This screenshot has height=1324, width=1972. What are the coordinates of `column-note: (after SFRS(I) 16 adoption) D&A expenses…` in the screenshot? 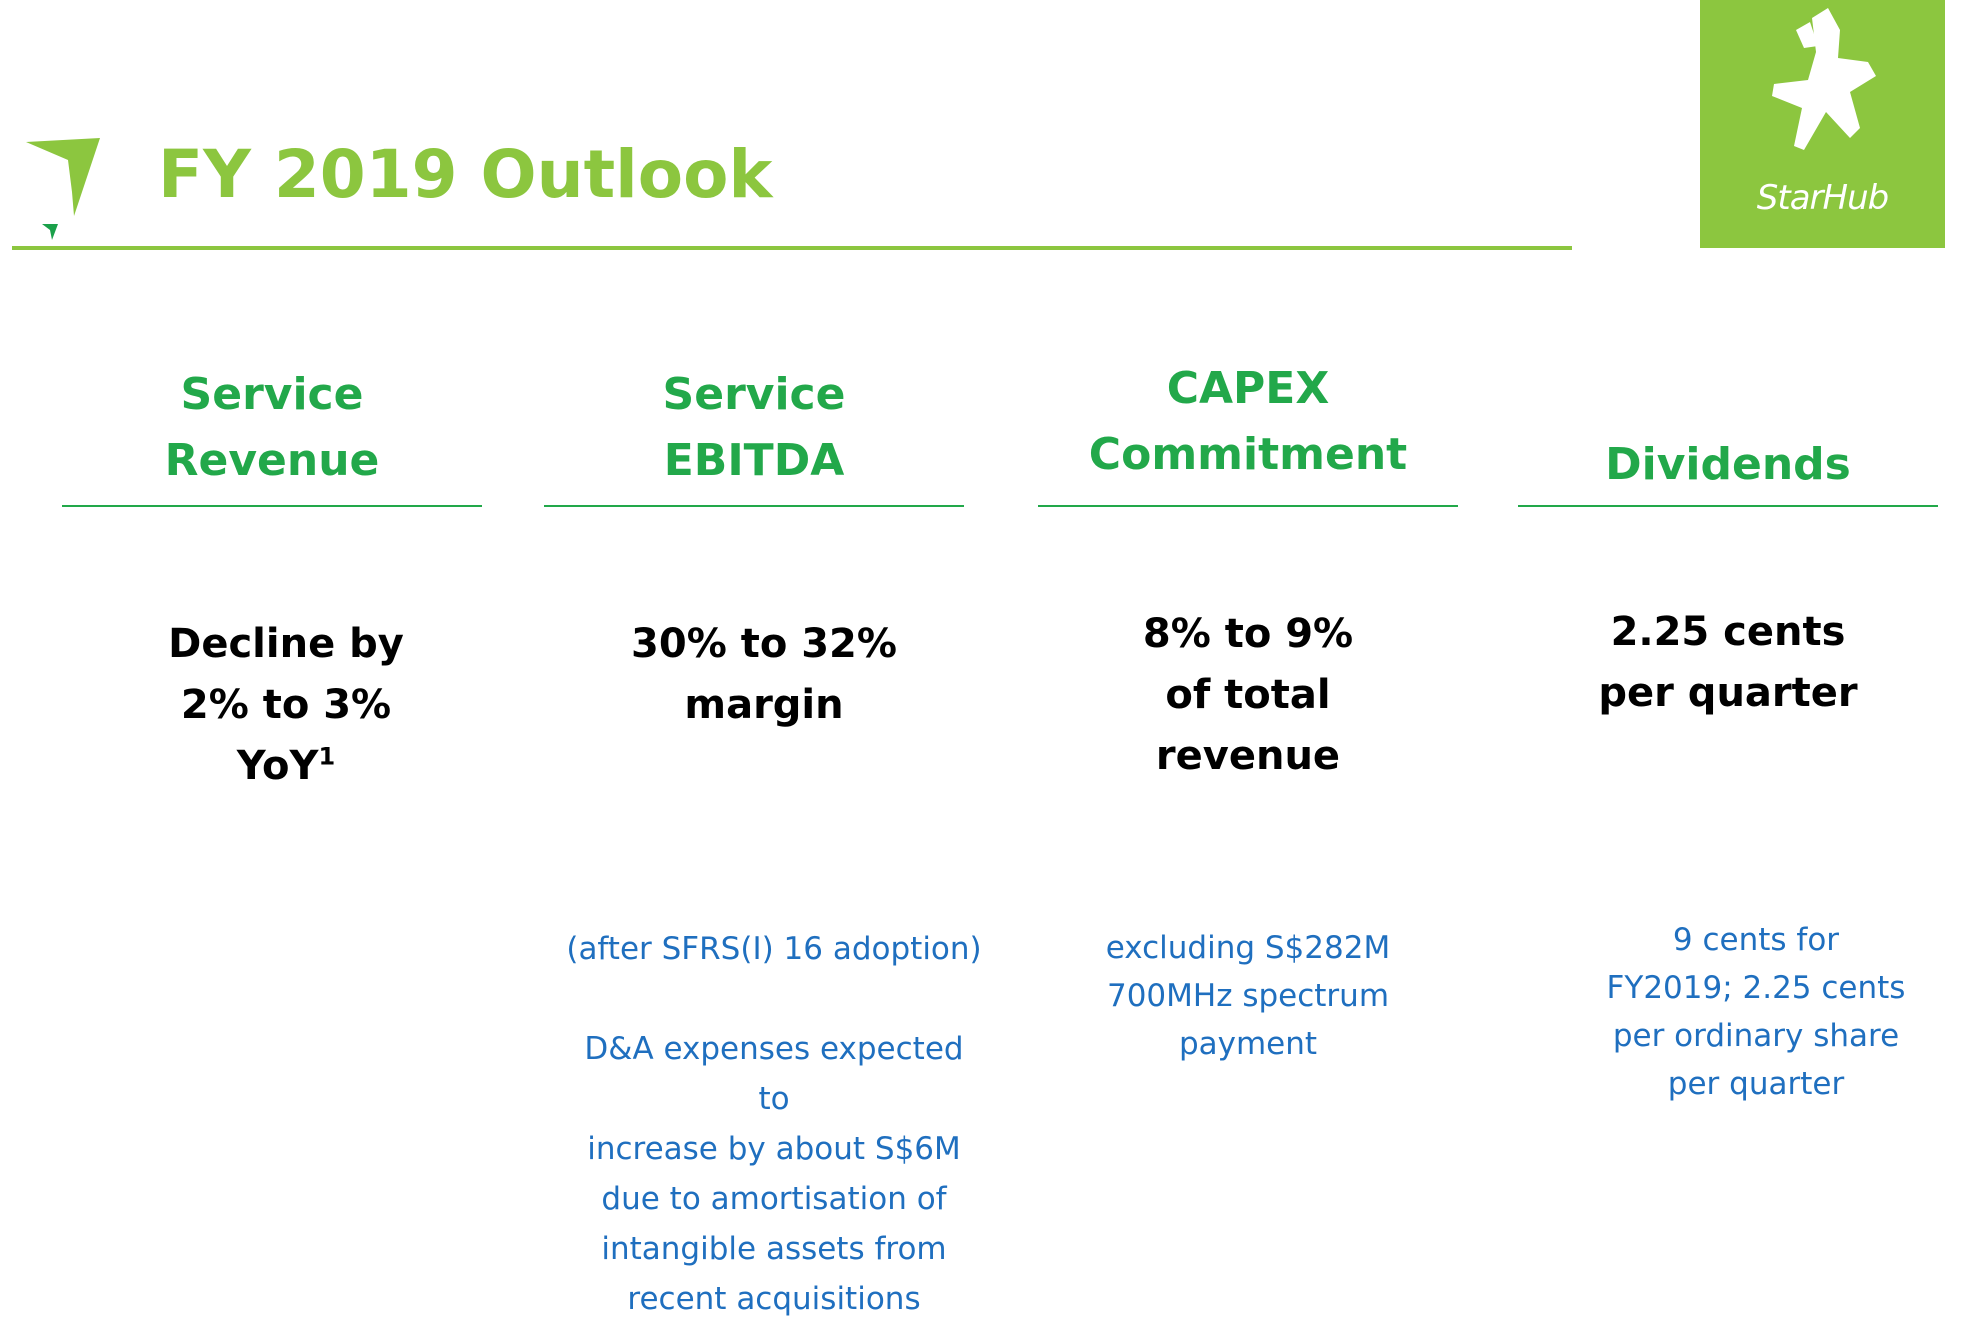 It's located at (774, 1124).